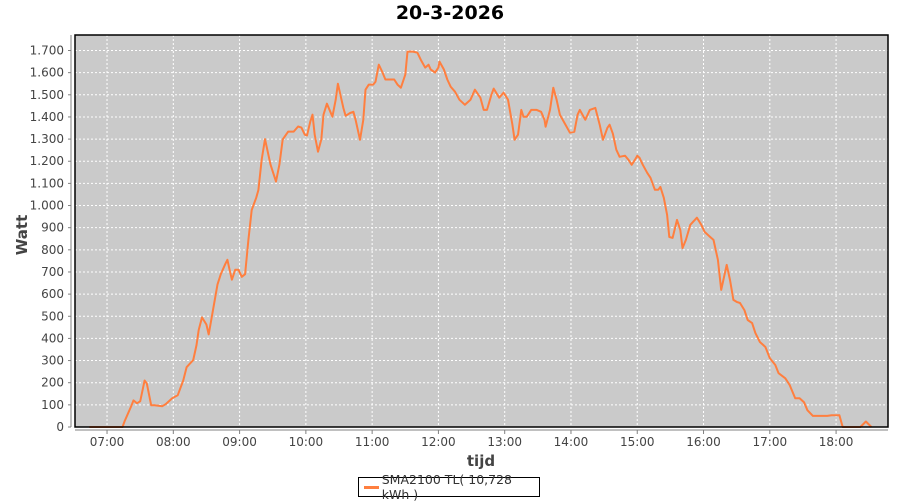 This screenshot has height=502, width=900. Describe the element at coordinates (306, 442) in the screenshot. I see `x-tick-label: 10:00` at that location.